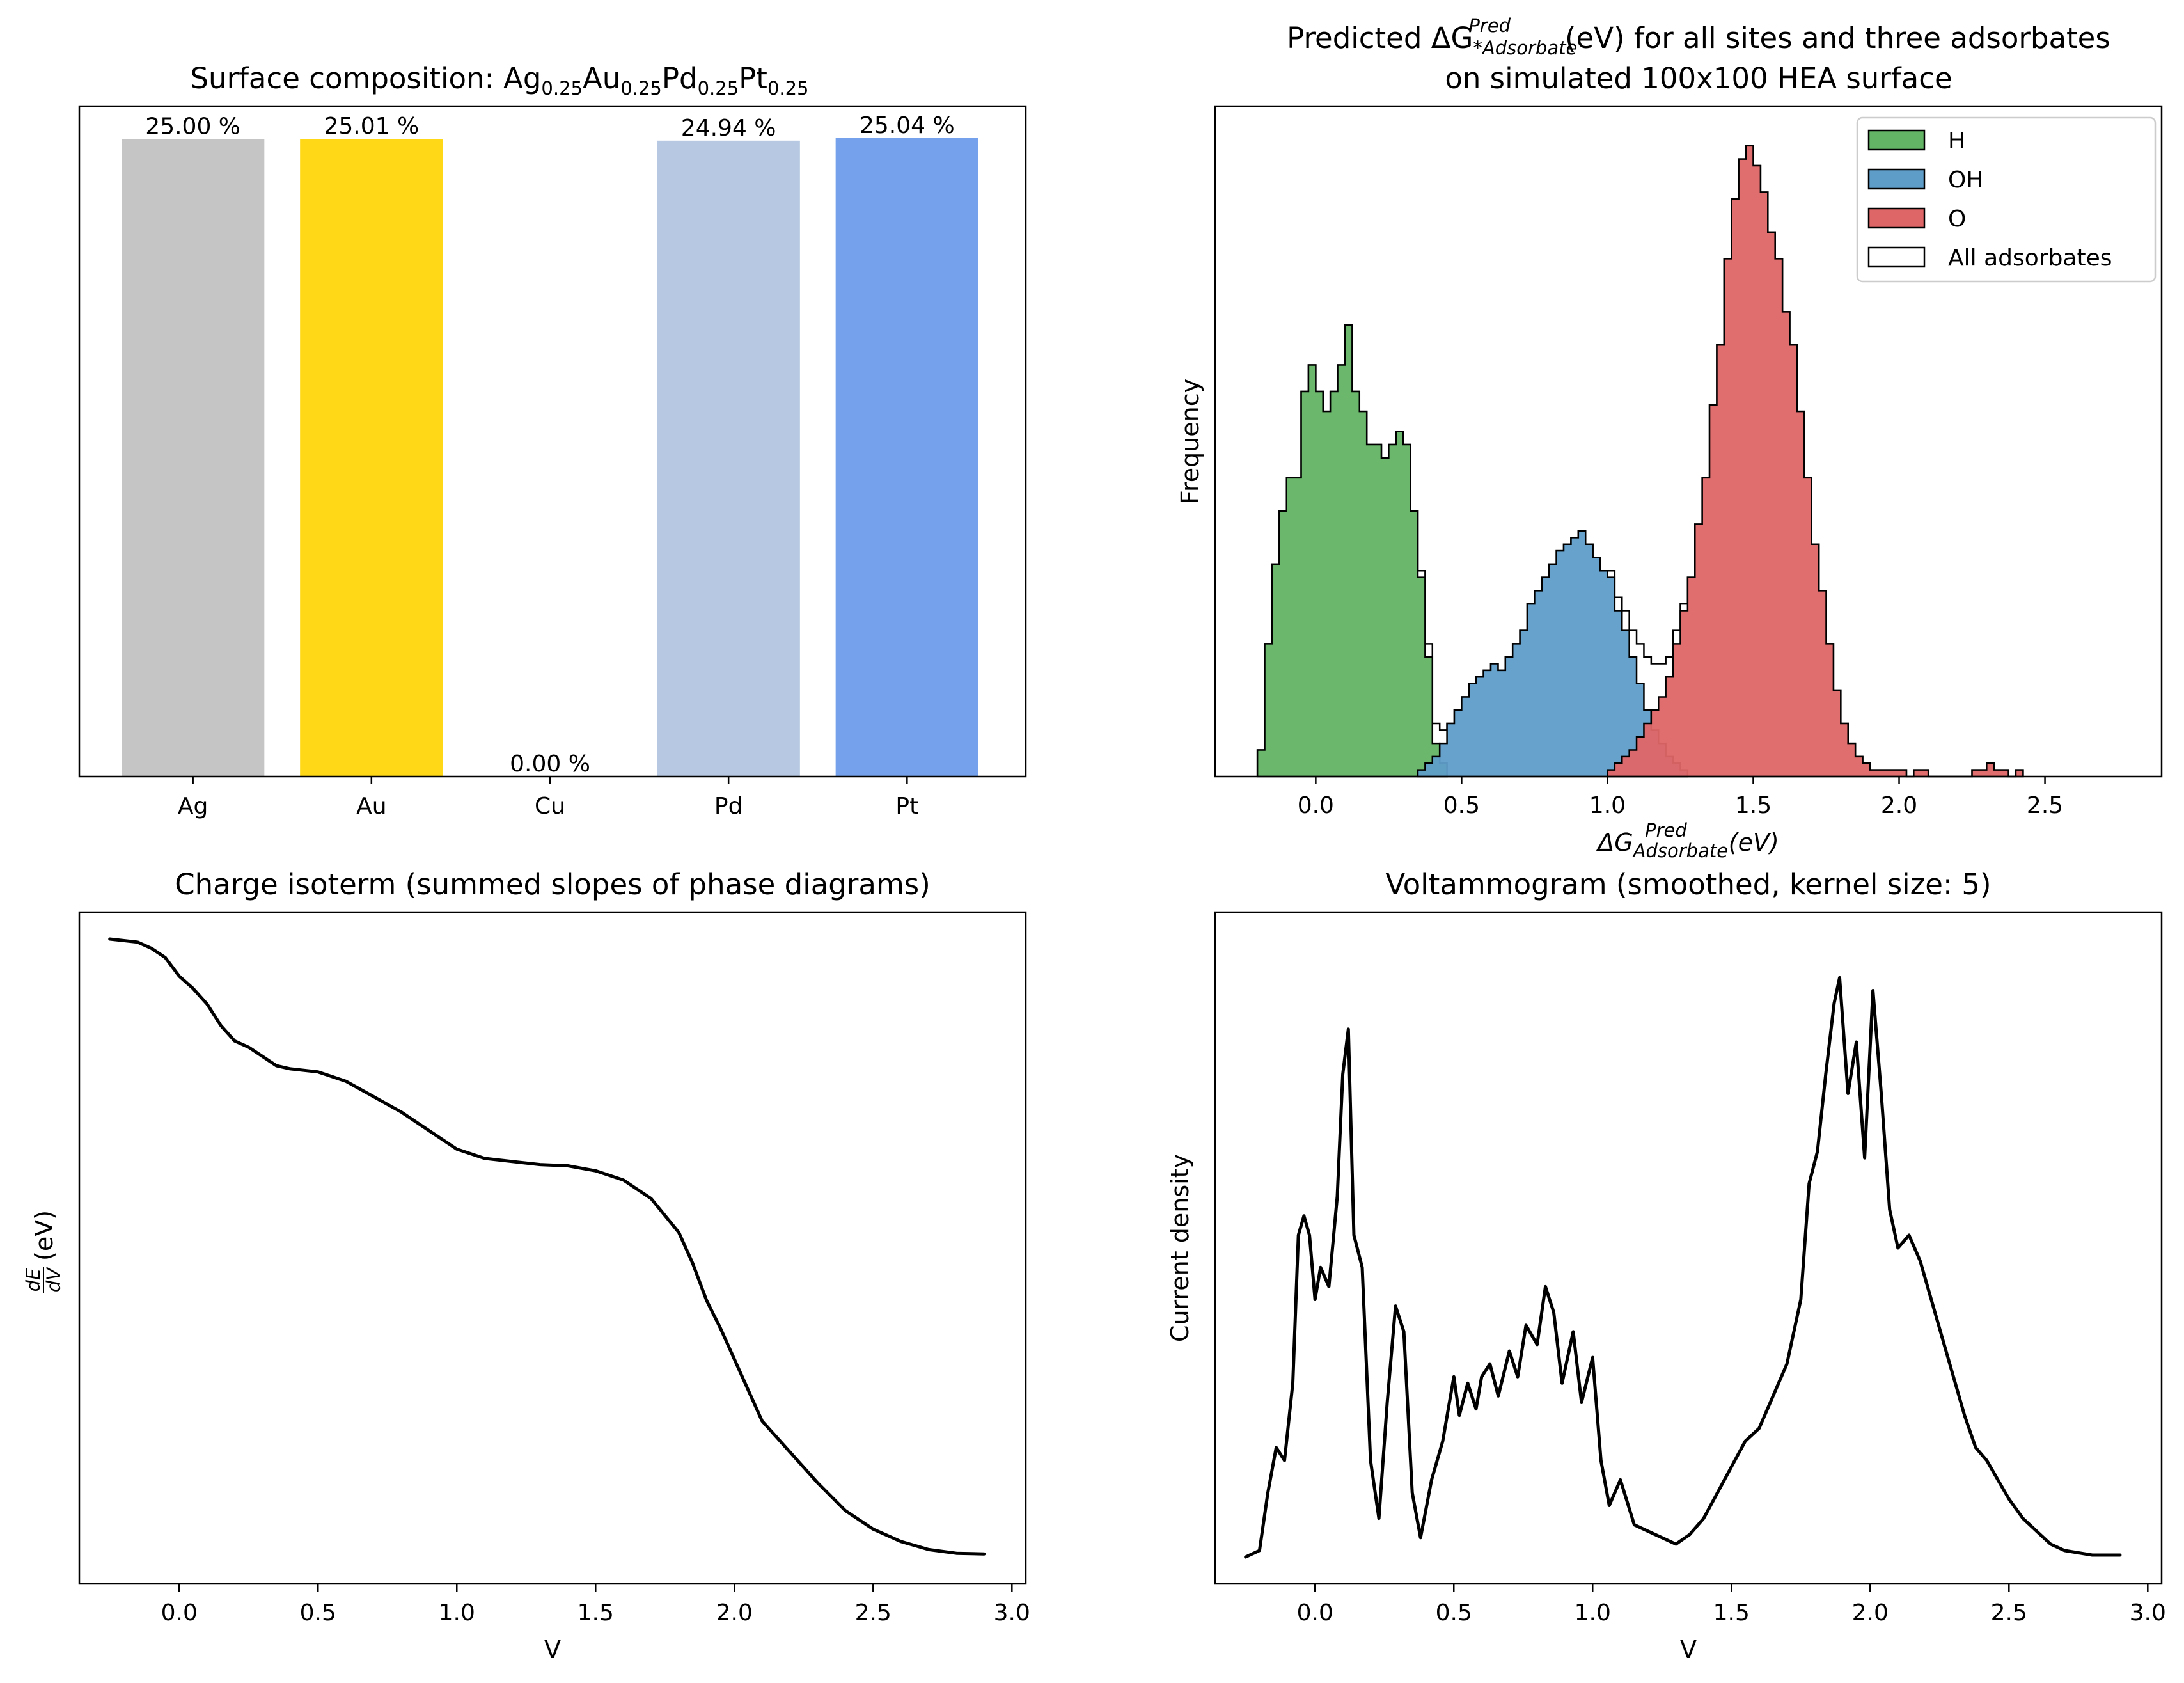 The image size is (2184, 1683). Describe the element at coordinates (2030, 258) in the screenshot. I see `legend-label-all: All adsorbates` at that location.